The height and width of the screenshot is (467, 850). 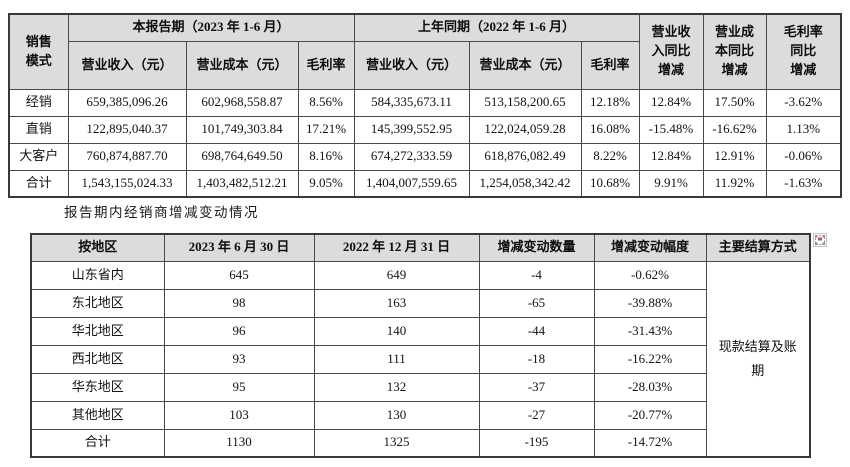 What do you see at coordinates (536, 331) in the screenshot?
I see `change-qty-cell: -44` at bounding box center [536, 331].